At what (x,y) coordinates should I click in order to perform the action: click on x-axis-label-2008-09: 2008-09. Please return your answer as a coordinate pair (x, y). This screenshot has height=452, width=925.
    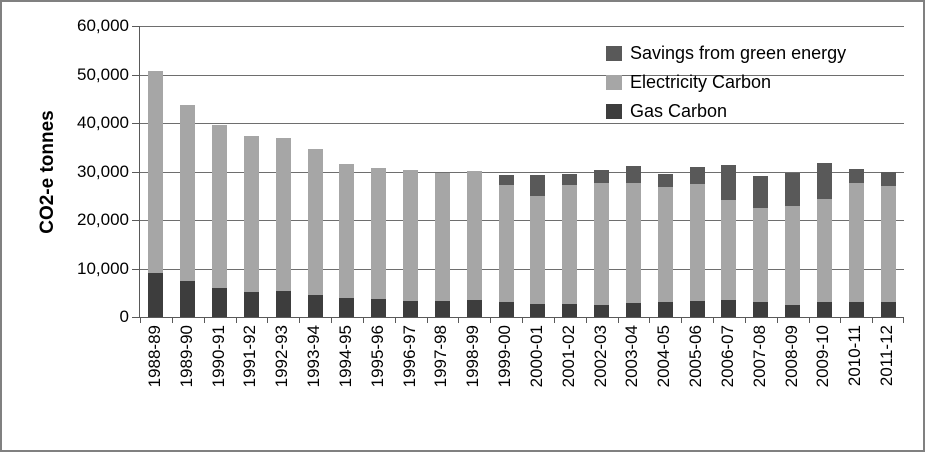
    Looking at the image, I should click on (791, 356).